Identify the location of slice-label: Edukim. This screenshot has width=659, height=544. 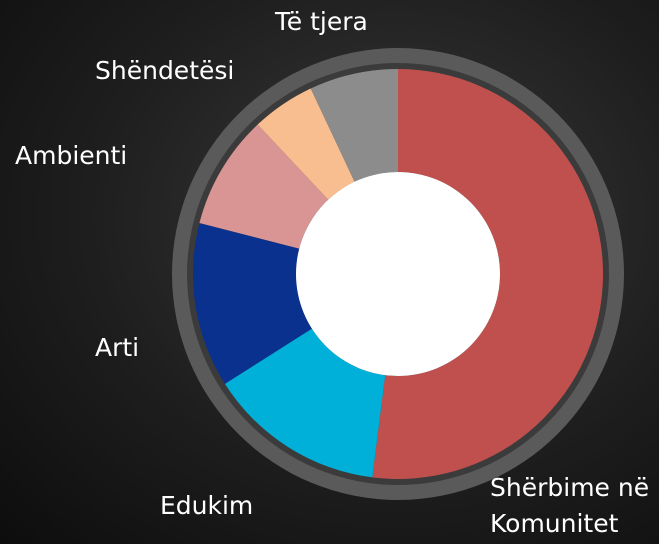
(207, 505).